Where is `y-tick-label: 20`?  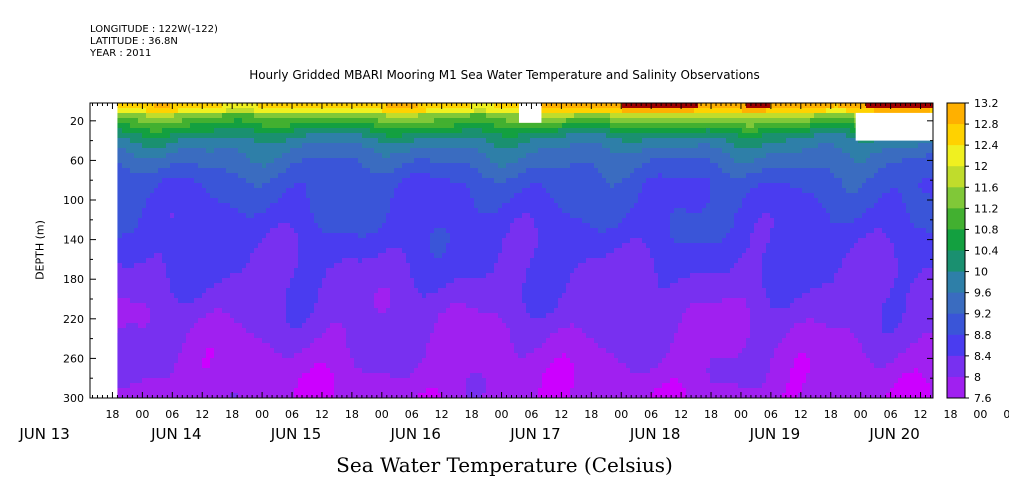 y-tick-label: 20 is located at coordinates (77, 121).